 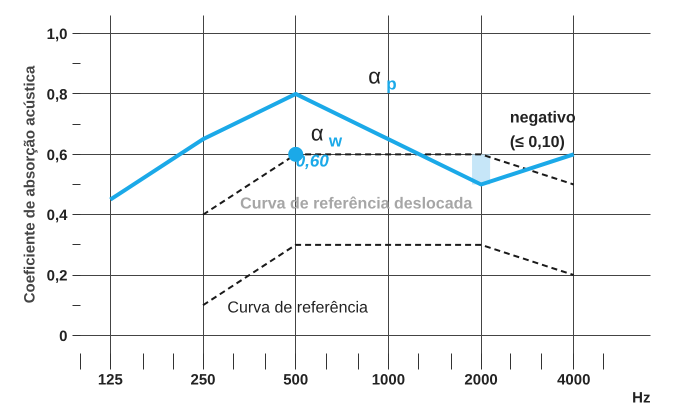 I want to click on x-tick-label: 250, so click(x=203, y=380).